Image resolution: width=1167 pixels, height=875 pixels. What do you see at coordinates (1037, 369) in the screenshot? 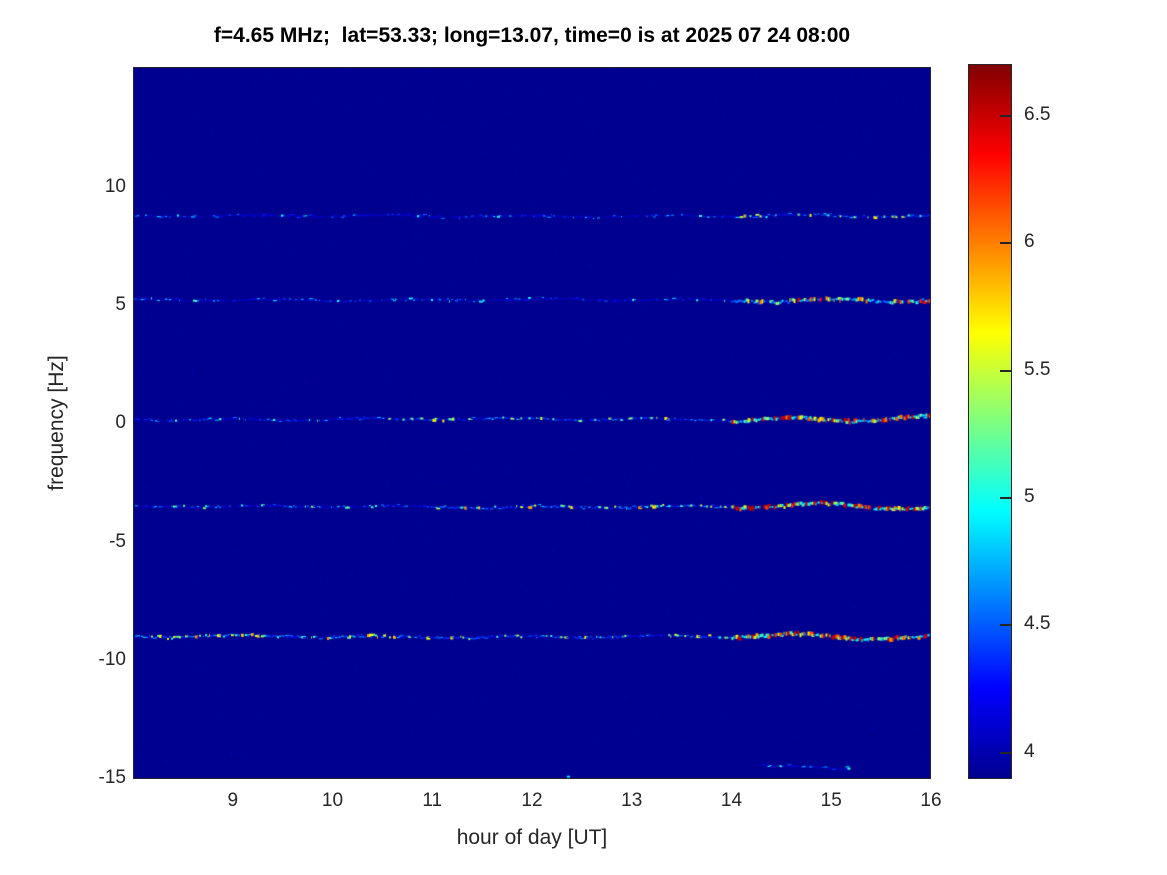
I see `colorbar-tick-label: 5.5` at bounding box center [1037, 369].